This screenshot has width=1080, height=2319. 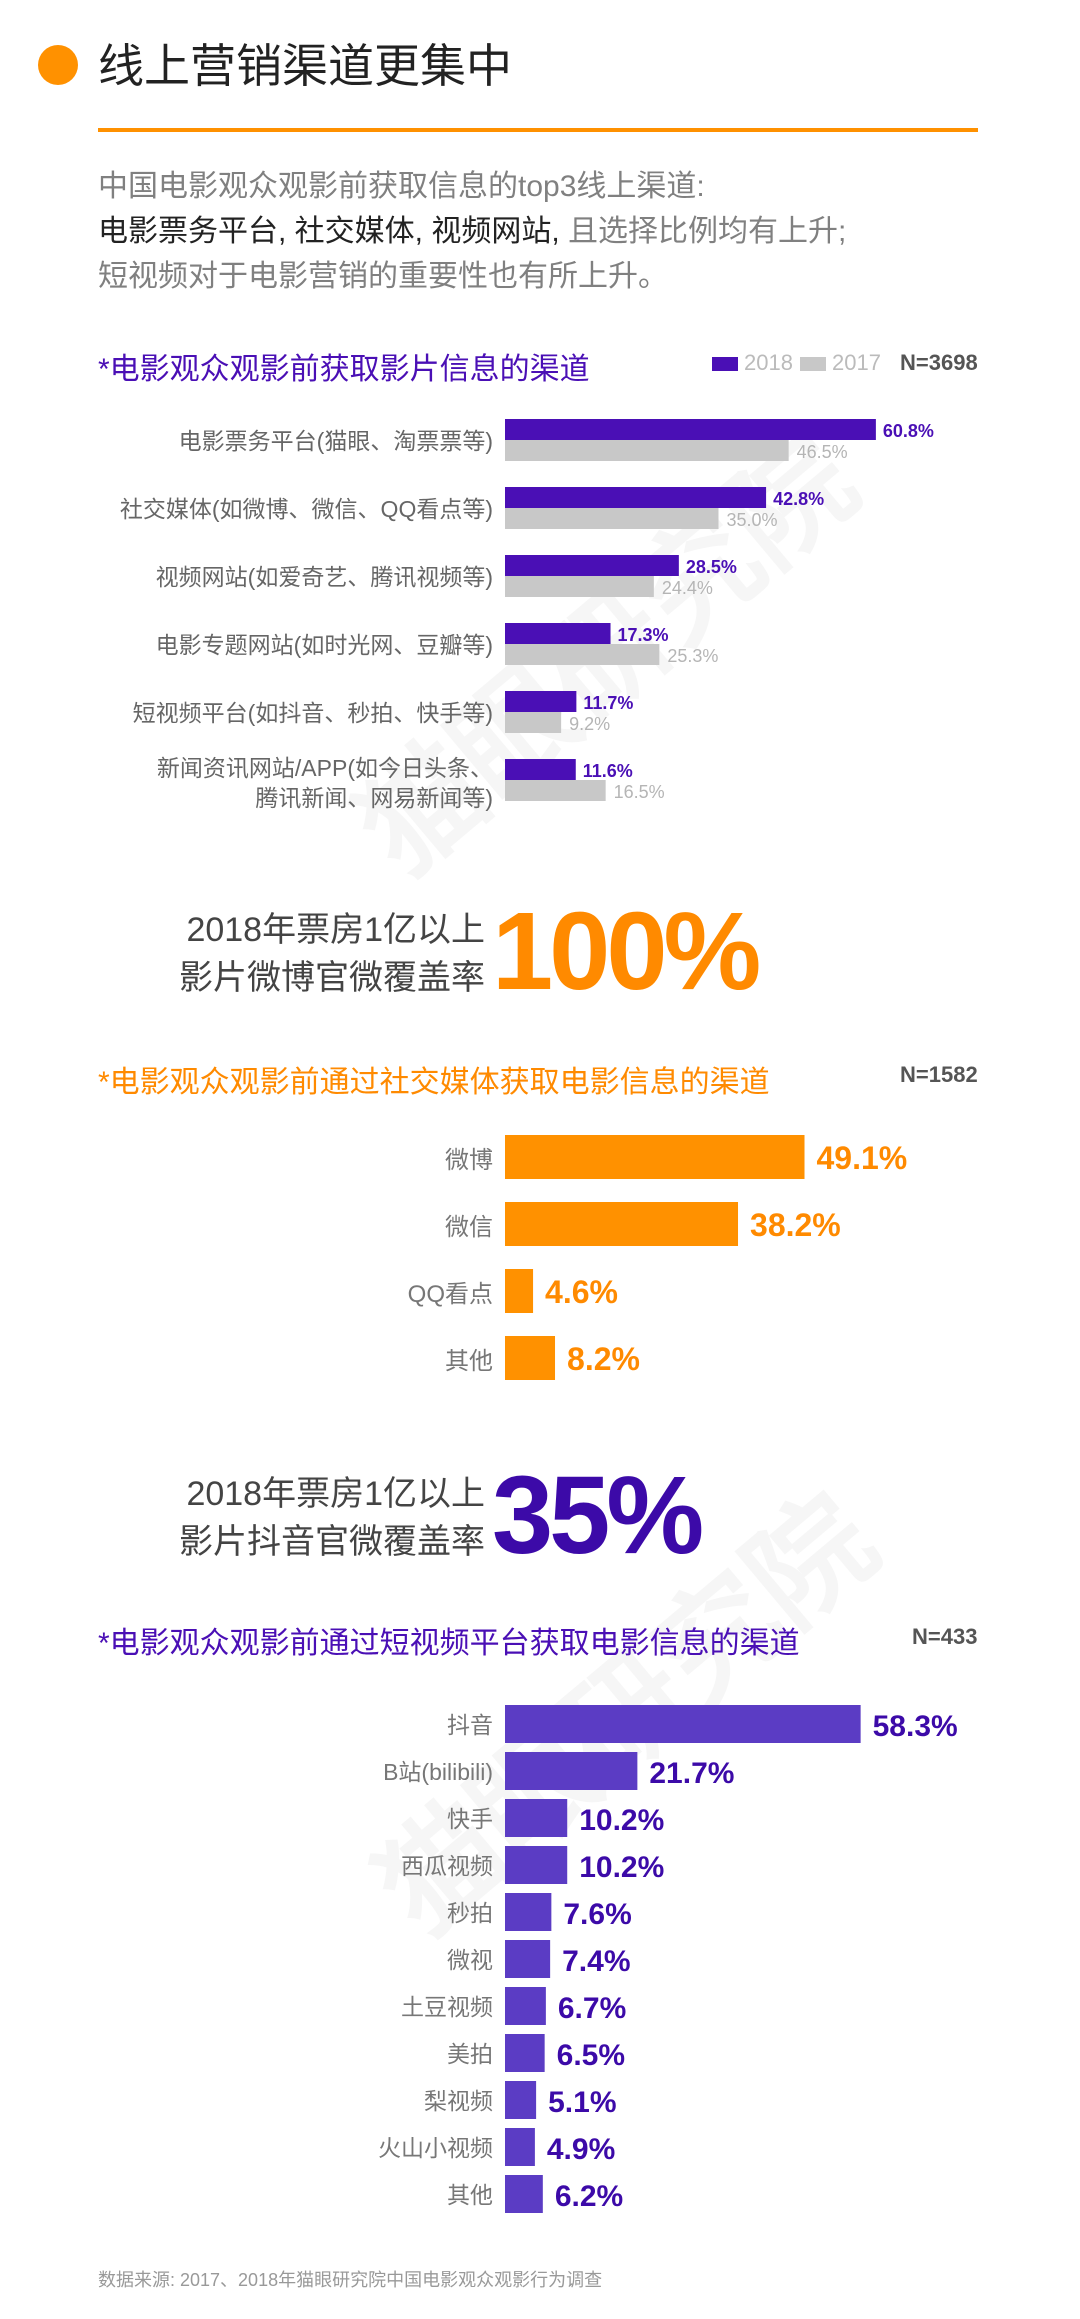 What do you see at coordinates (639, 792) in the screenshot?
I see `chart1-value-label-2017: 16.5%` at bounding box center [639, 792].